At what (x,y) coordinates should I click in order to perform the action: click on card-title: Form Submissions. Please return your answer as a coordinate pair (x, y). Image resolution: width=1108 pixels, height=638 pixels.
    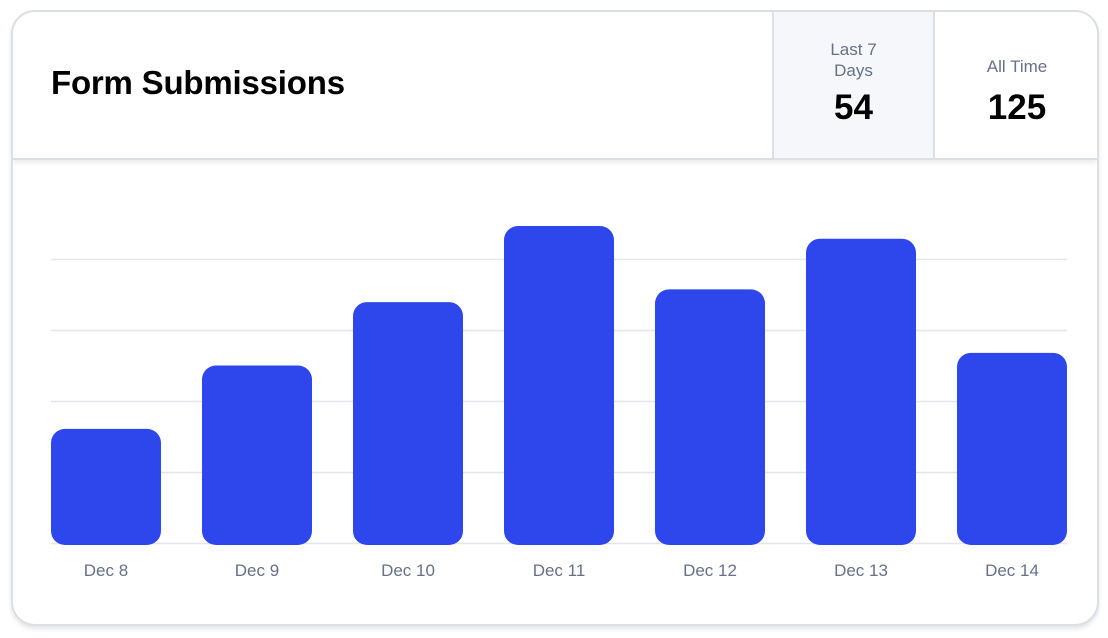
    Looking at the image, I should click on (198, 82).